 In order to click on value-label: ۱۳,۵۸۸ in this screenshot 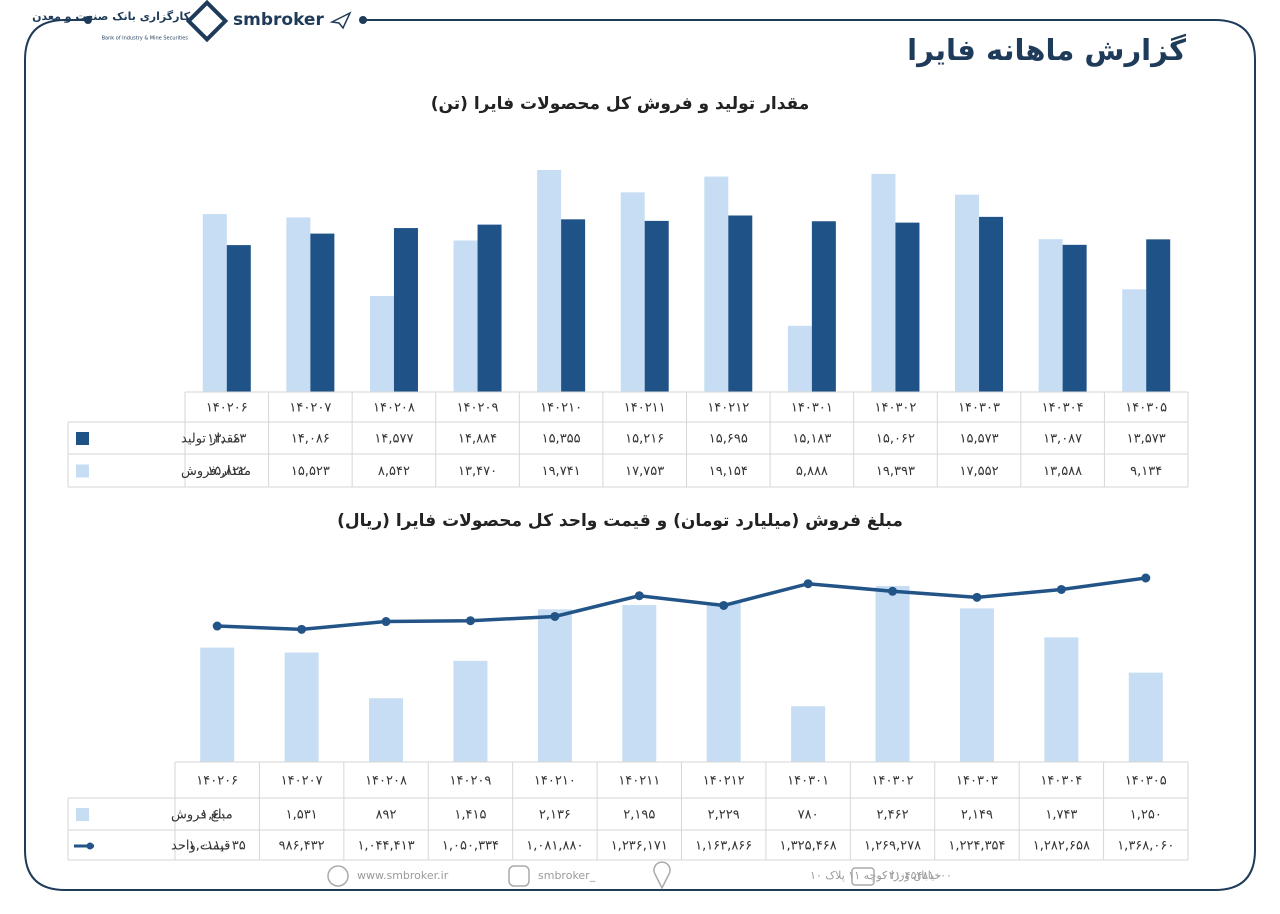, I will do `click(1062, 471)`.